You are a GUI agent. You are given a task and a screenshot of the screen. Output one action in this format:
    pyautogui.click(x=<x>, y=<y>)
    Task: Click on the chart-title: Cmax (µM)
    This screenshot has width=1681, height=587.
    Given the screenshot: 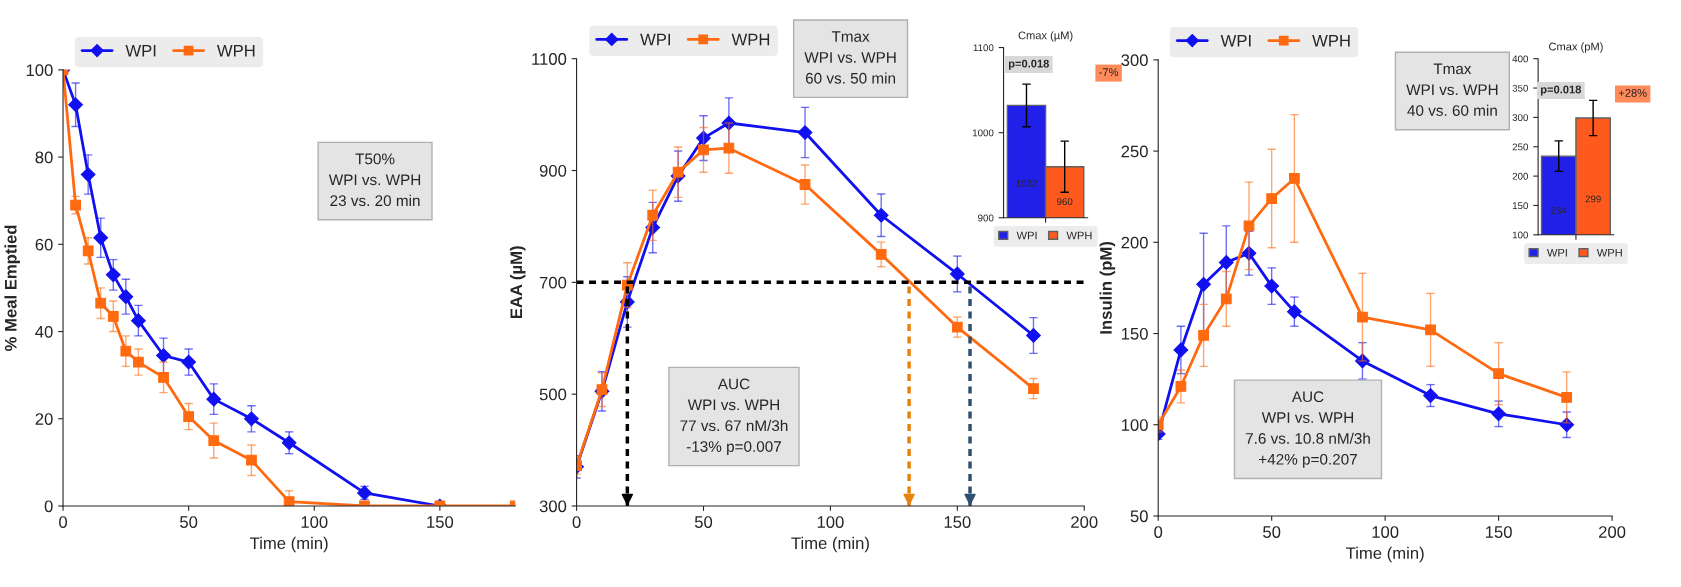 What is the action you would take?
    pyautogui.click(x=1045, y=36)
    